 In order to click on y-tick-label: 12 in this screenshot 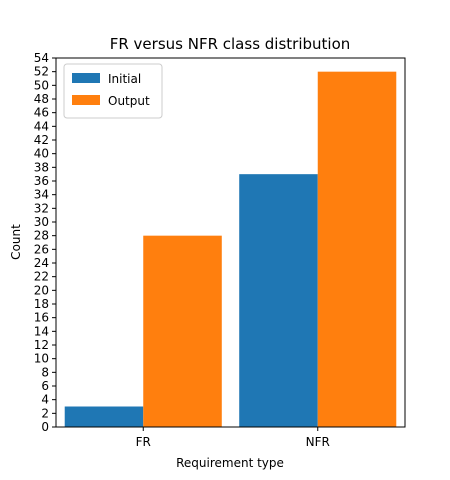, I will do `click(41, 345)`.